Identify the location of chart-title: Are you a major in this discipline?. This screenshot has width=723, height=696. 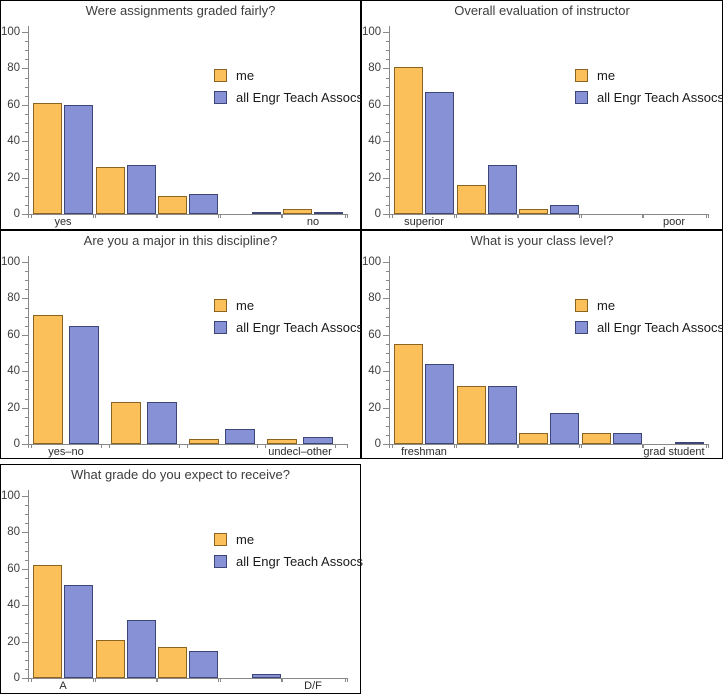
(180, 240).